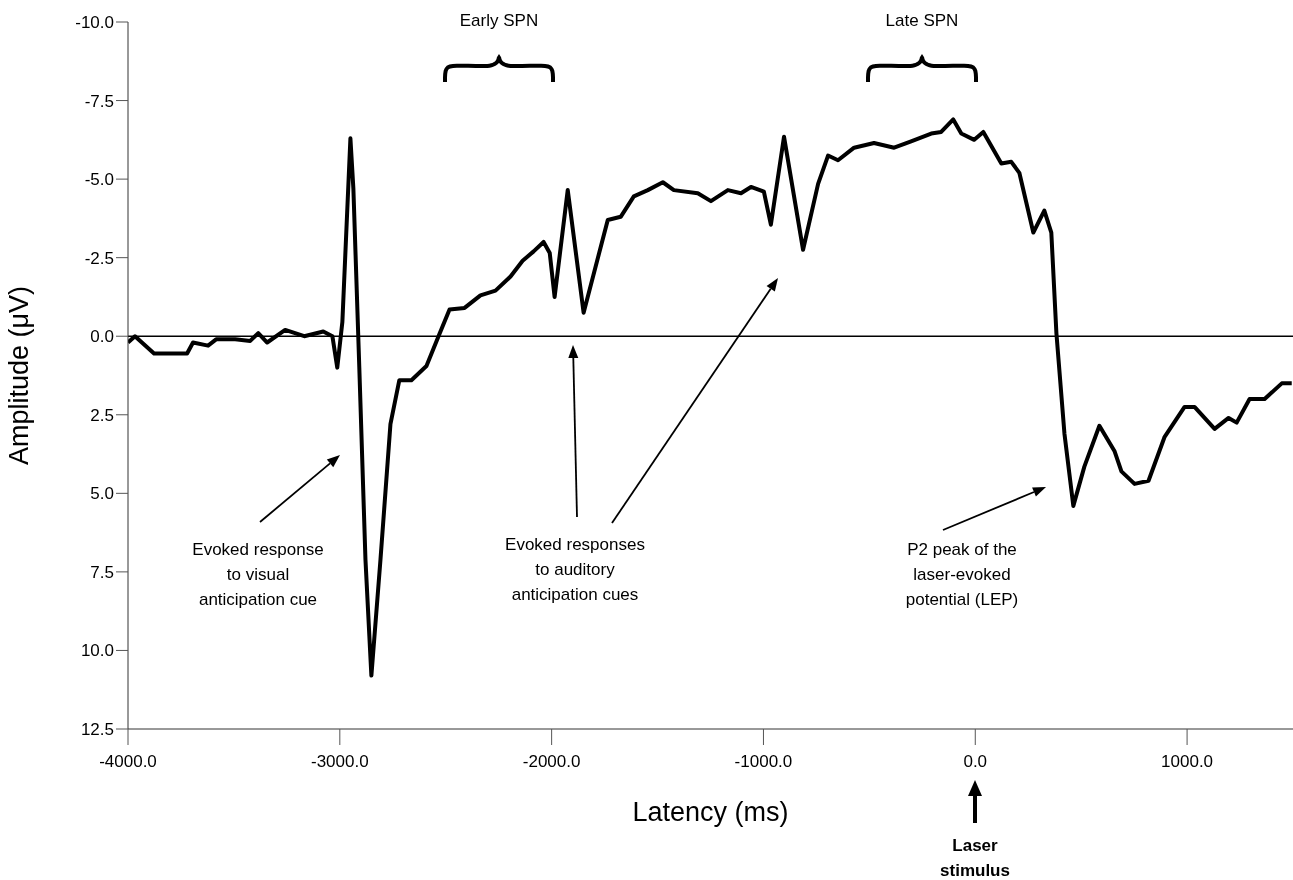  What do you see at coordinates (99, 258) in the screenshot?
I see `y-tick-label: -2.5` at bounding box center [99, 258].